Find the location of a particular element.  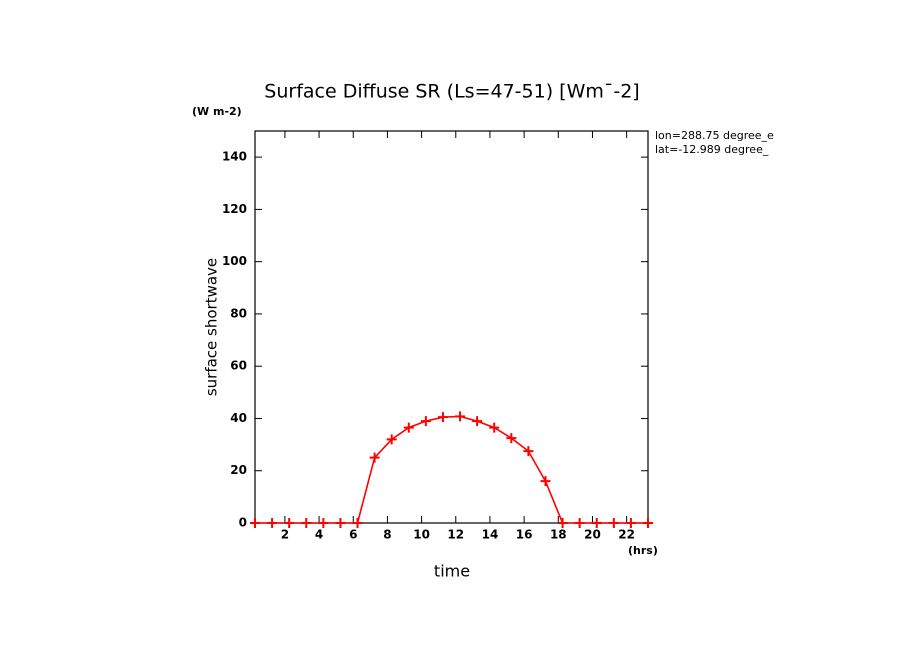

y-tick-label: 80 is located at coordinates (238, 313).